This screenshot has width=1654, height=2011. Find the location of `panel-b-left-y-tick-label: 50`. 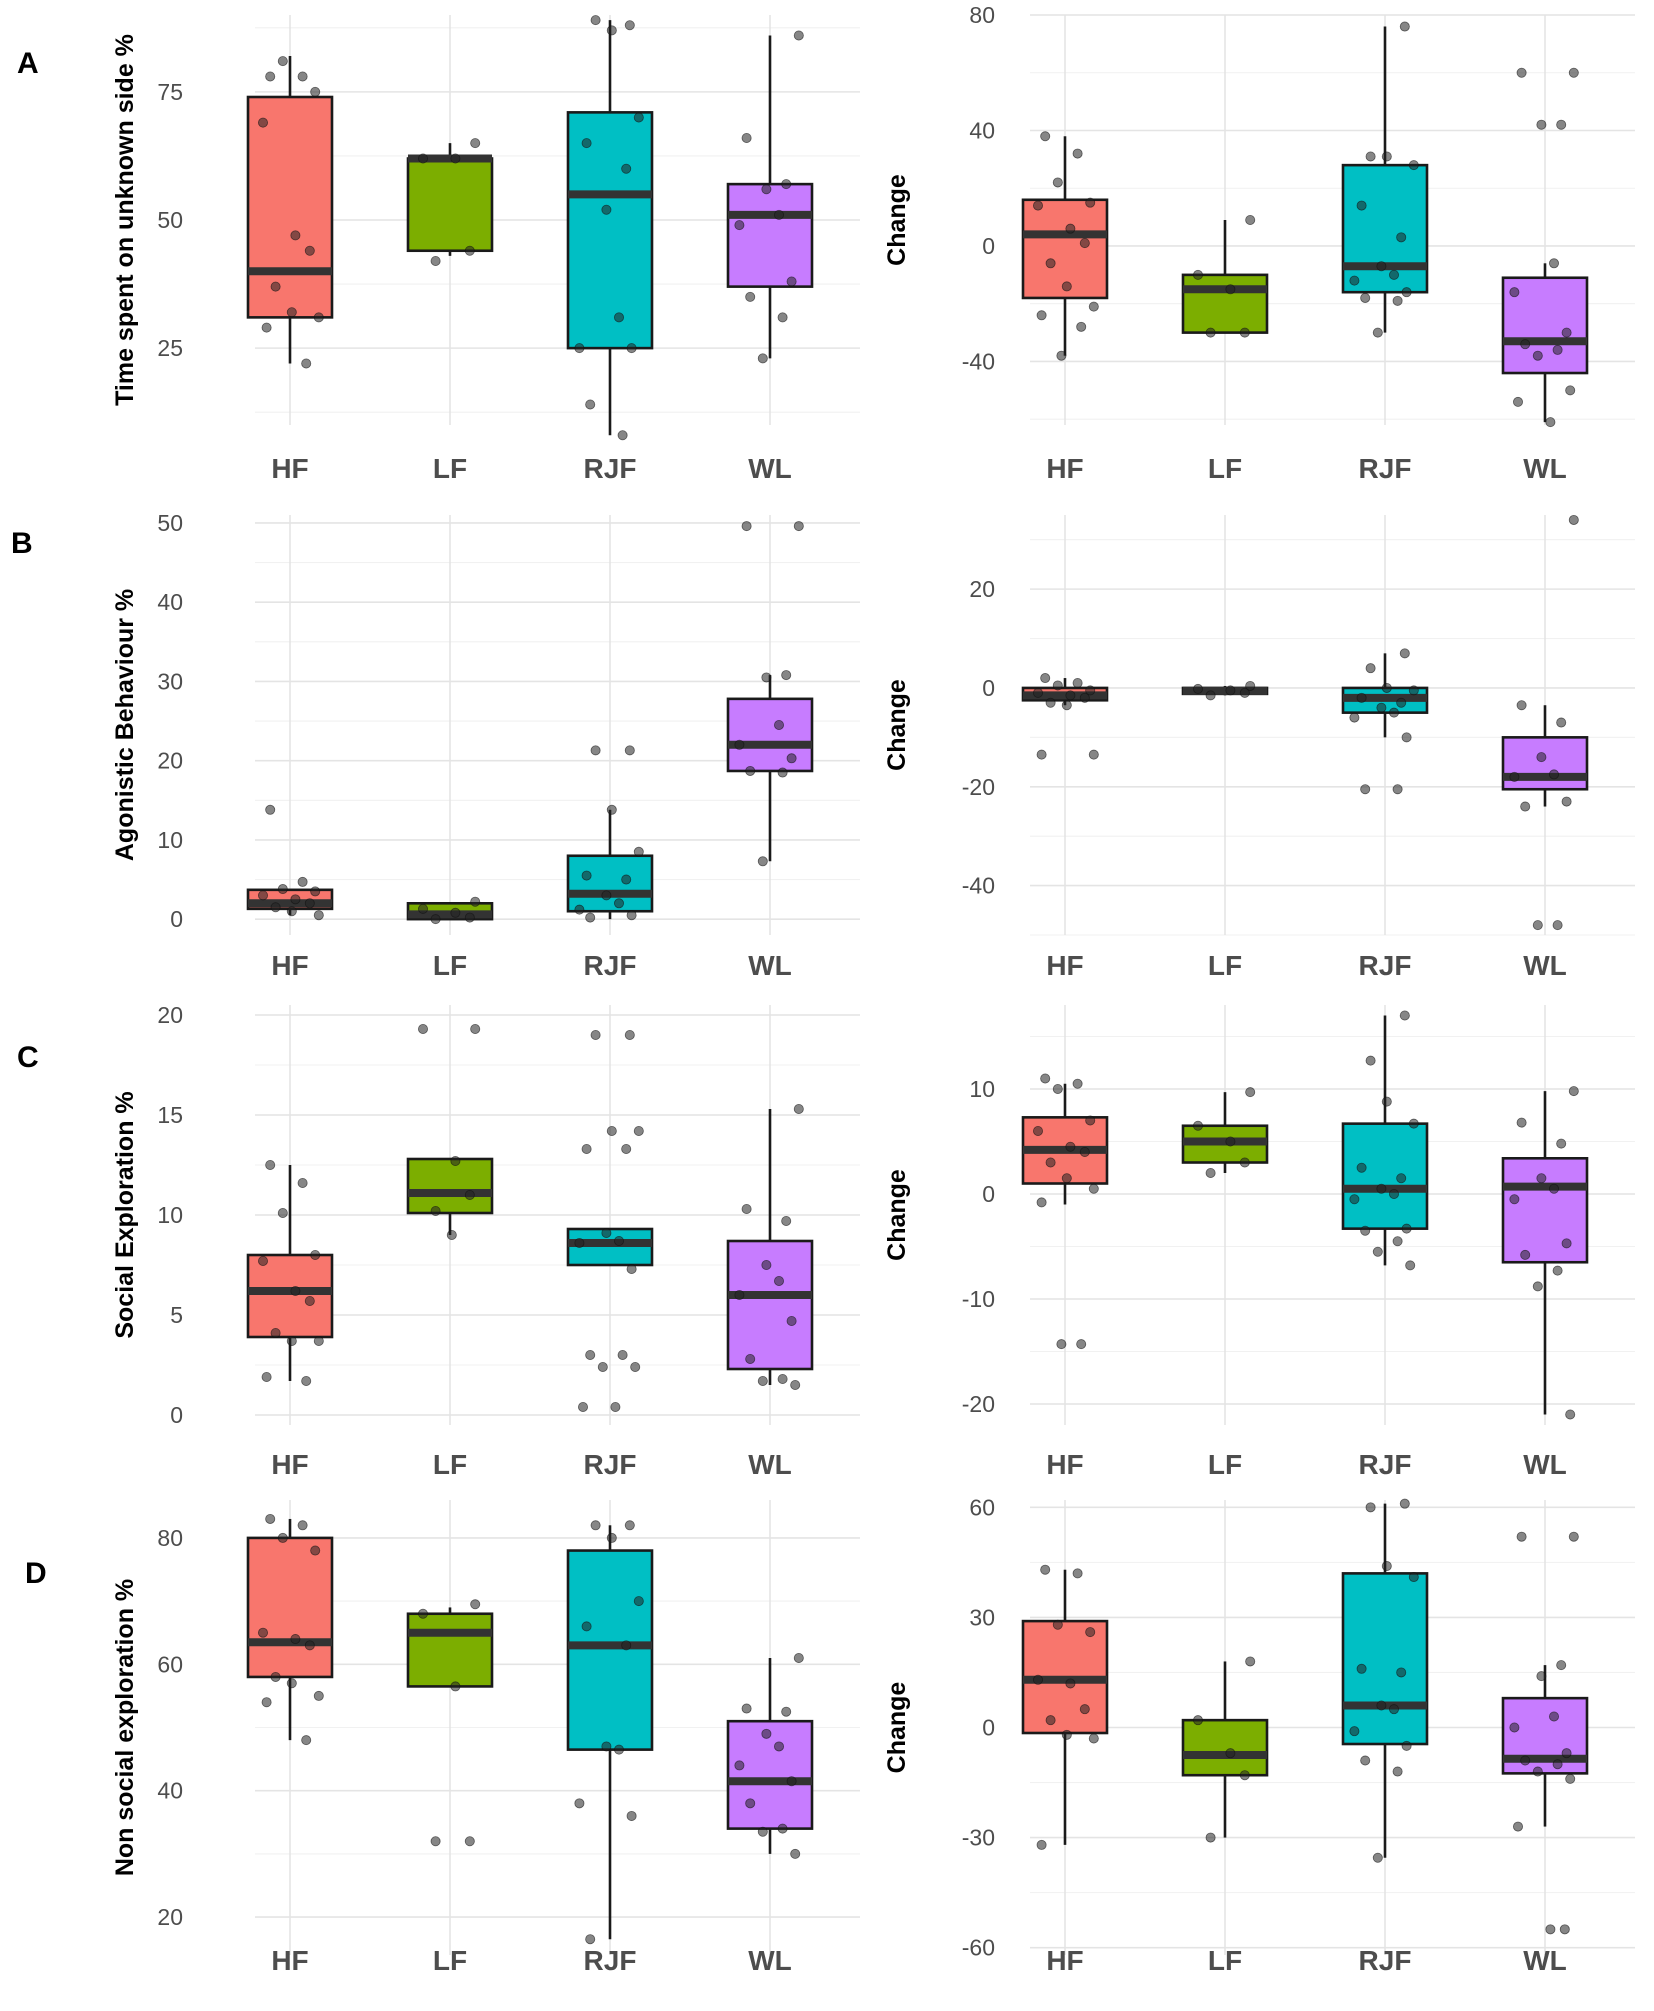

panel-b-left-y-tick-label: 50 is located at coordinates (170, 523).